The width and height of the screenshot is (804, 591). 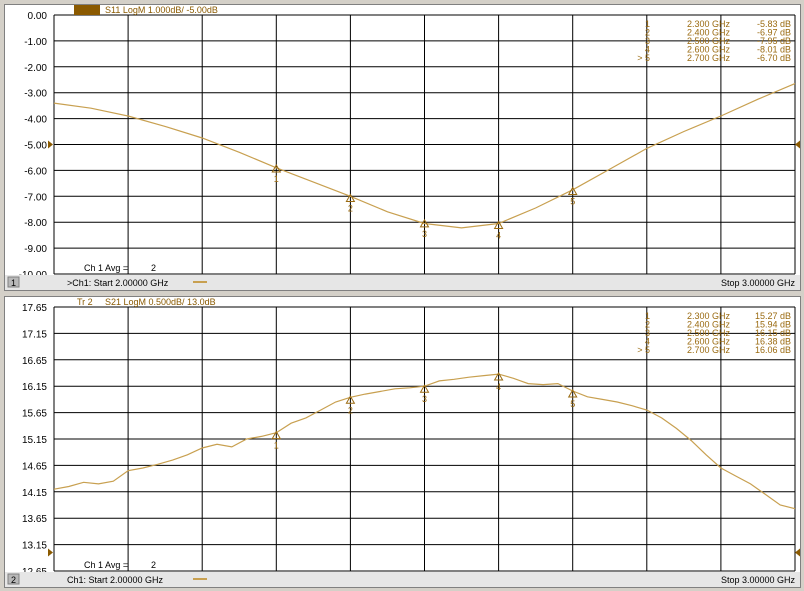 I want to click on chart1-marker-label-5: 5, so click(x=572, y=202).